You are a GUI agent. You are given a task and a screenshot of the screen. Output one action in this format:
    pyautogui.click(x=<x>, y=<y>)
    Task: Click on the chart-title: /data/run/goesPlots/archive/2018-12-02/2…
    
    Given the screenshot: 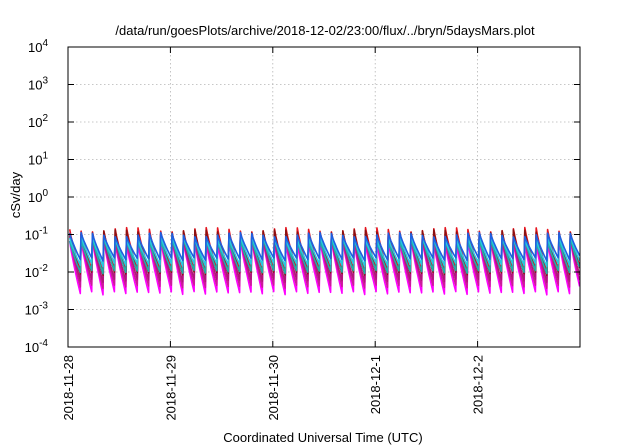 What is the action you would take?
    pyautogui.click(x=325, y=30)
    